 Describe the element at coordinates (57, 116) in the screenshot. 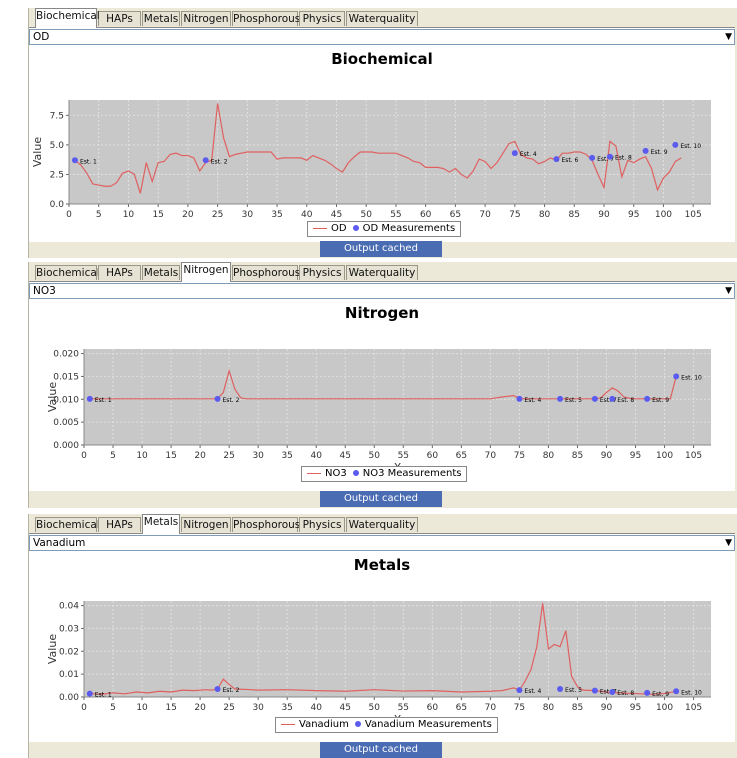

I see `y-tick-label: 7.5` at that location.